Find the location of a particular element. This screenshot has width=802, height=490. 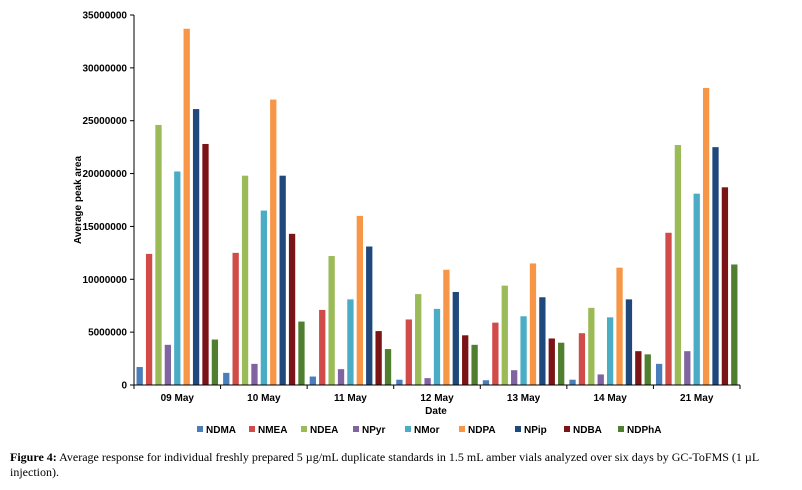

bar-ndma-10-may is located at coordinates (226, 378).